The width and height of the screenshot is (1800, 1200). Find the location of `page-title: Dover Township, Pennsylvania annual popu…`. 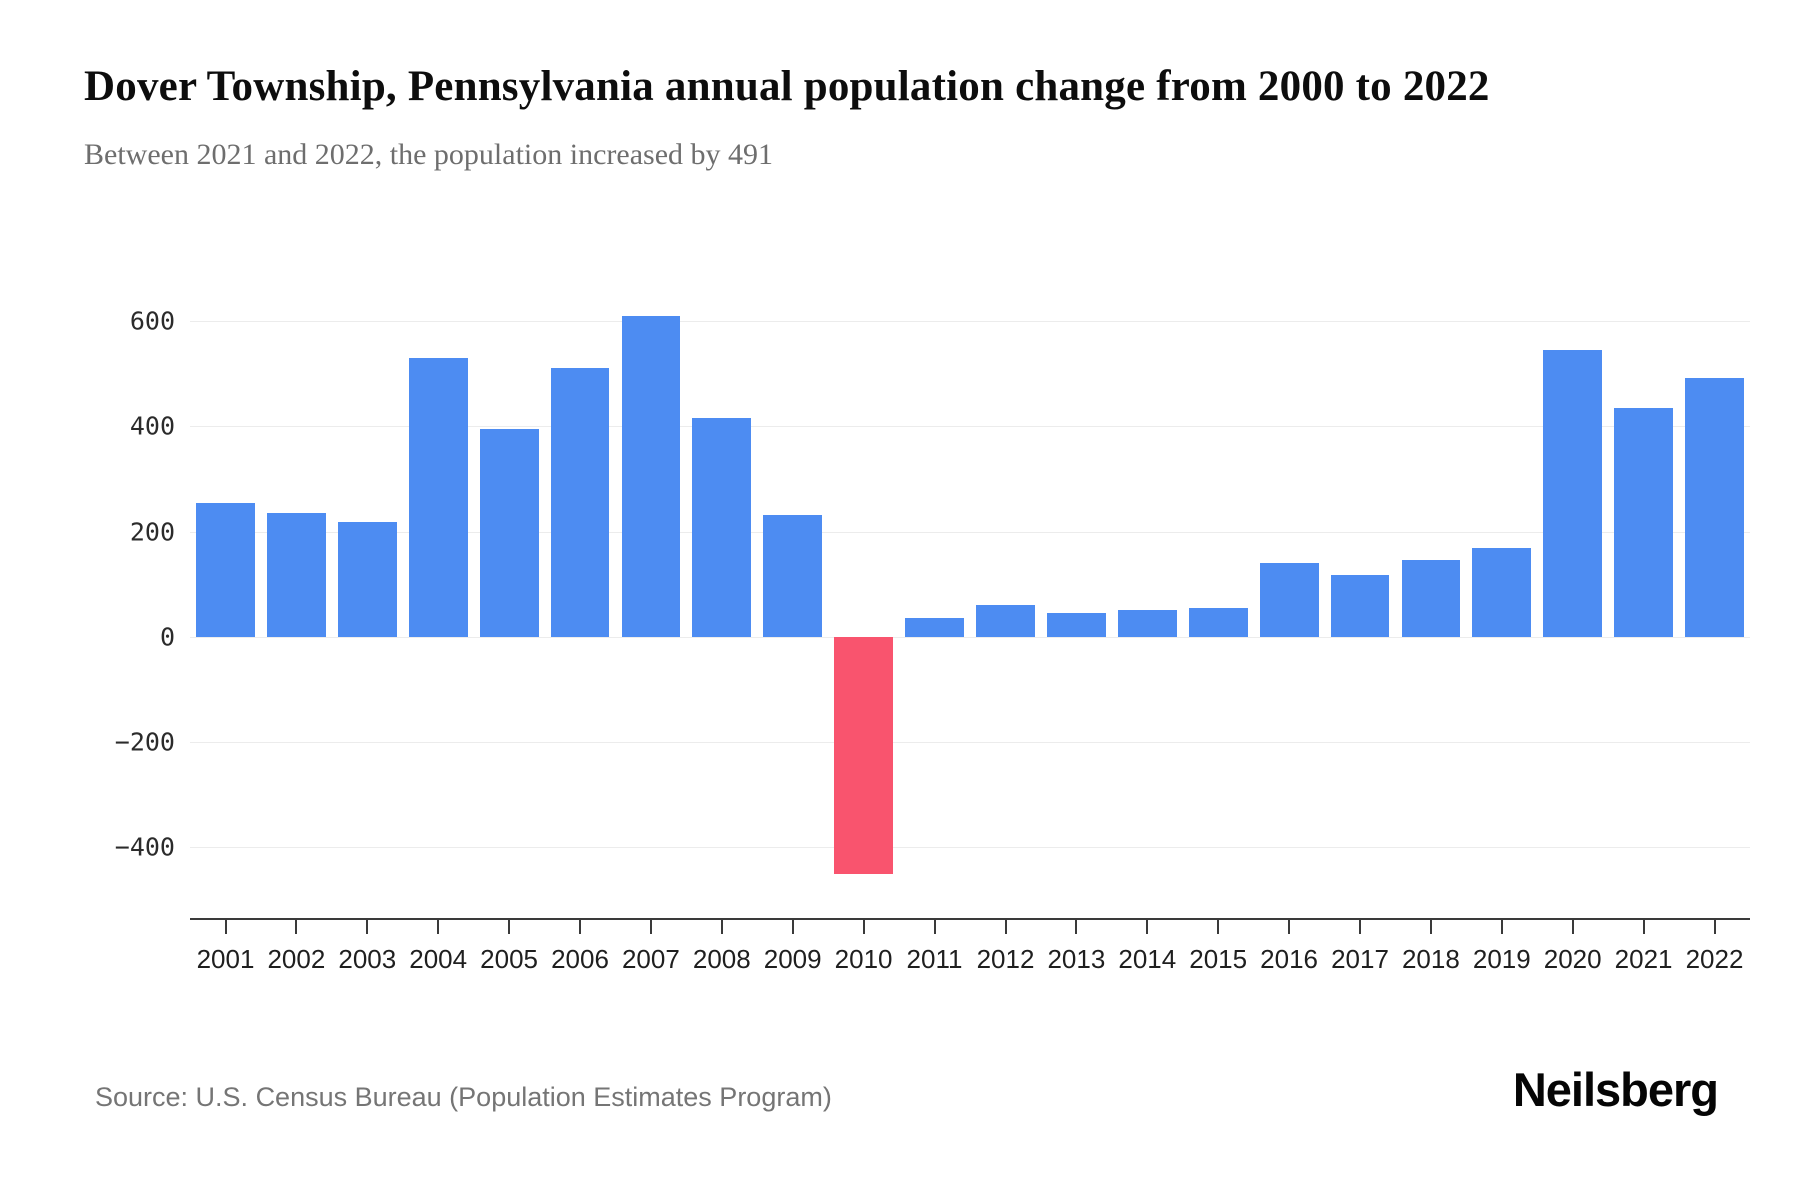

page-title: Dover Township, Pennsylvania annual popu… is located at coordinates (787, 86).